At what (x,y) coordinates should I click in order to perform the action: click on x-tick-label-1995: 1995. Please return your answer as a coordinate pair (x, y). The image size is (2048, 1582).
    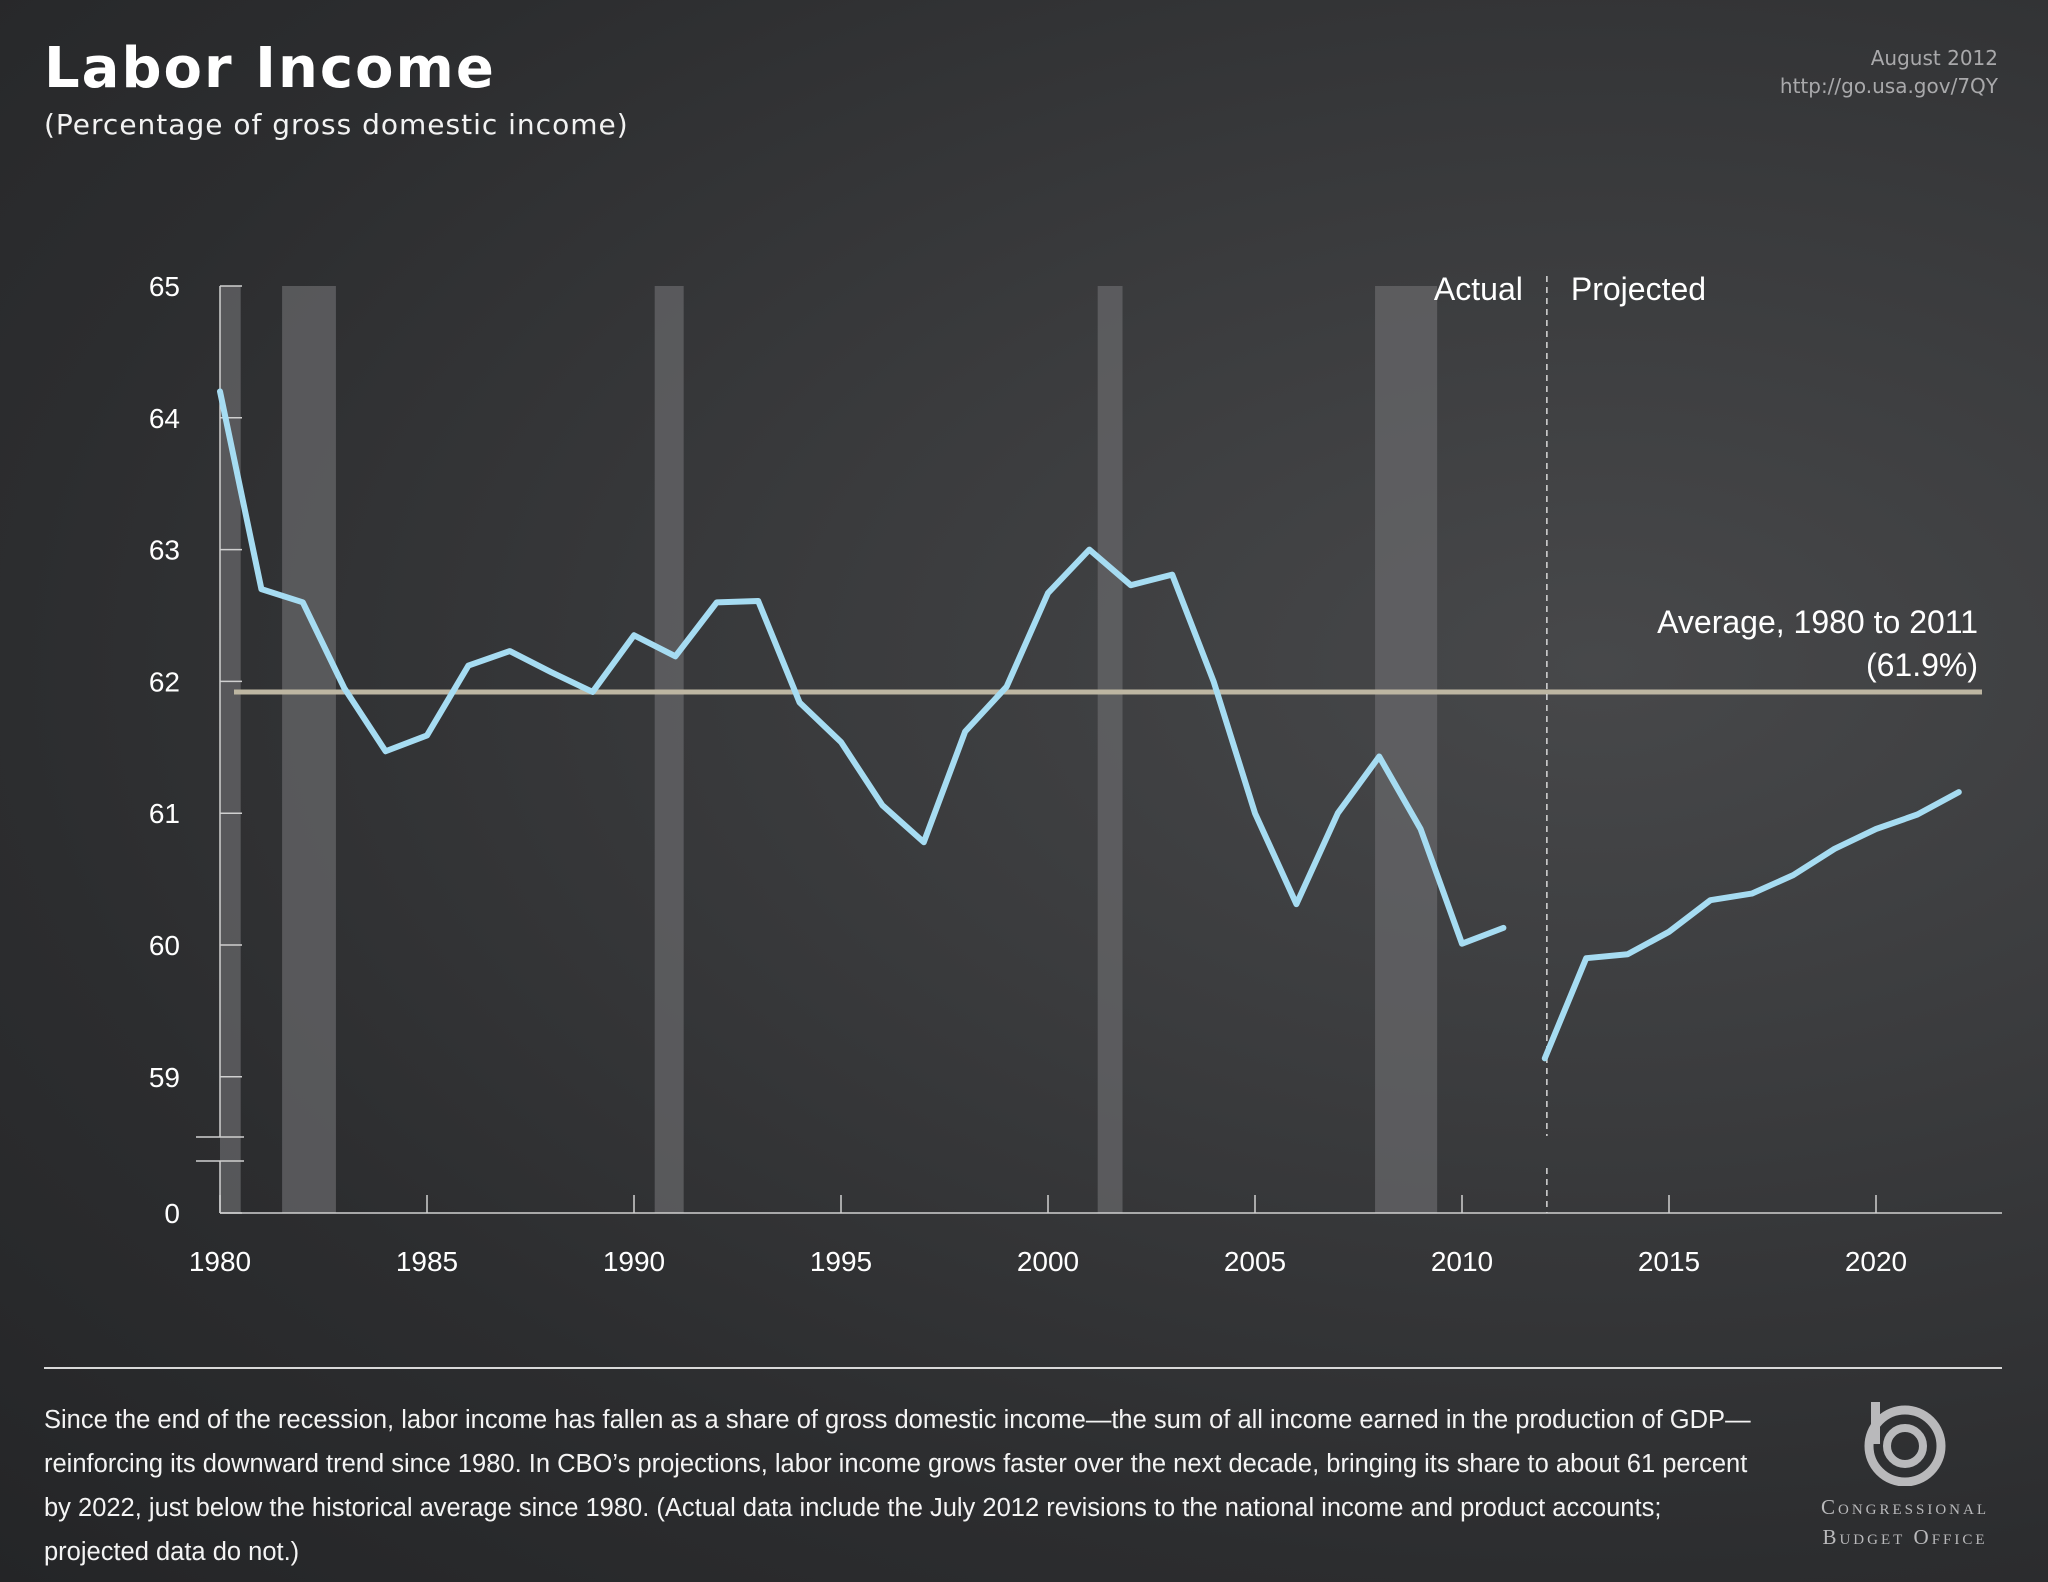
    Looking at the image, I should click on (841, 1261).